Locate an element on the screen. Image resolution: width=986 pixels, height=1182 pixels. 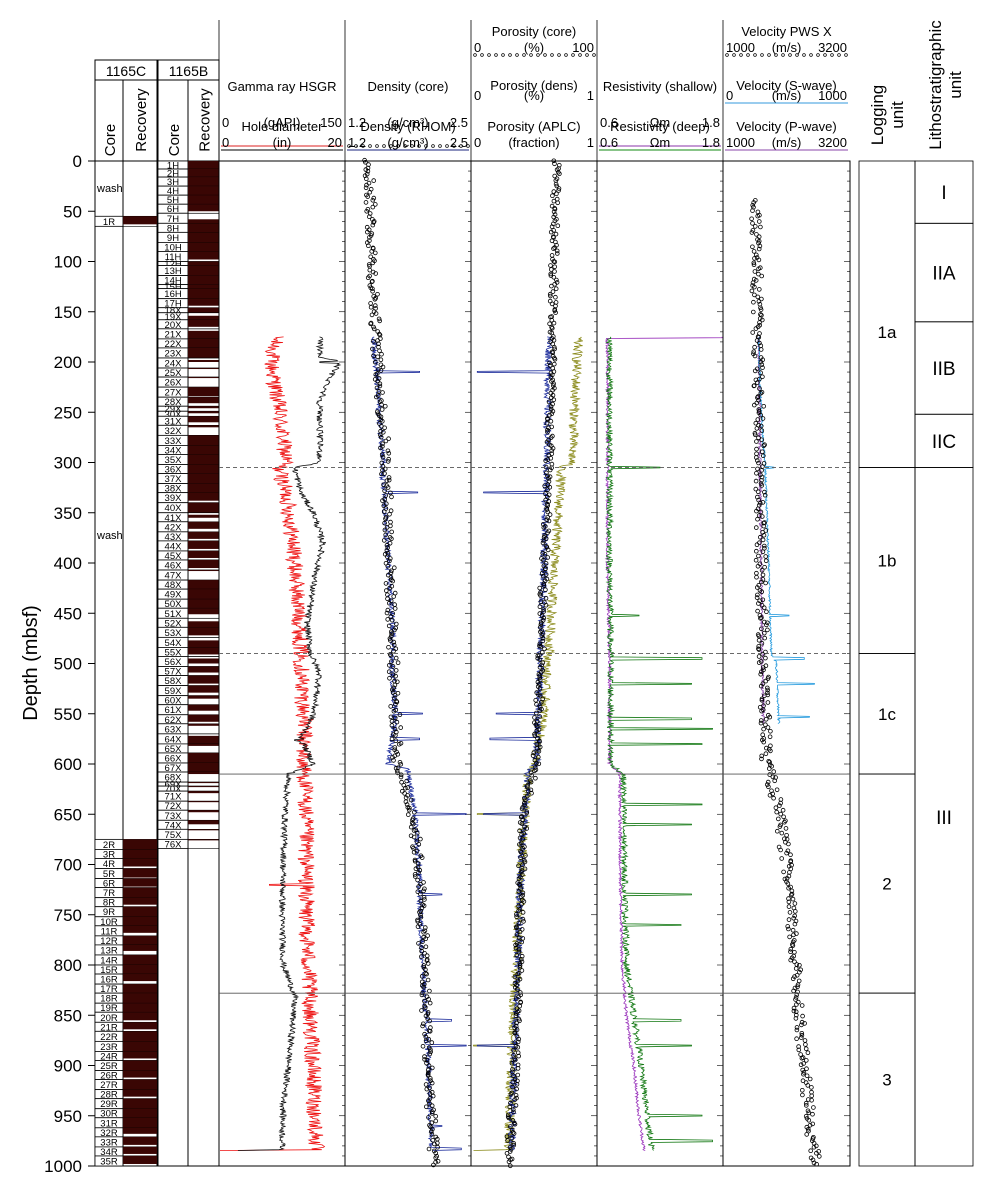
track-scale-max: 1.8 is located at coordinates (711, 142).